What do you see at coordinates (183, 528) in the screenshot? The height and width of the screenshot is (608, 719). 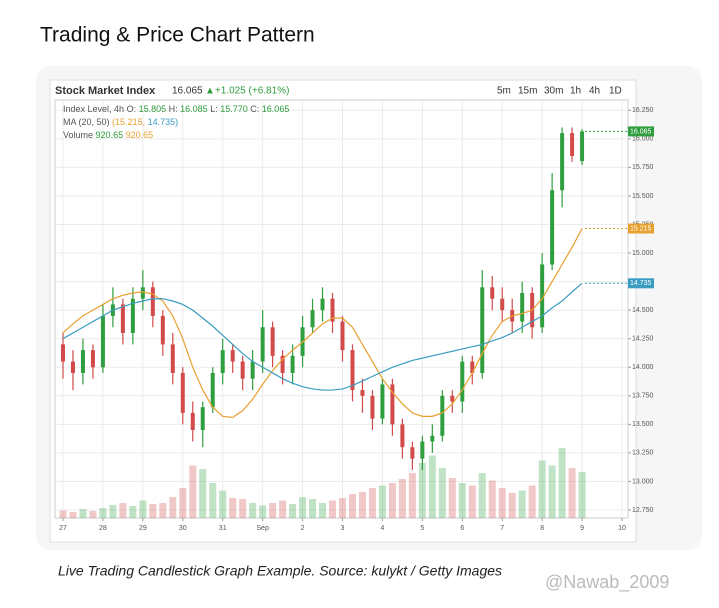 I see `x-tick-label: 30` at bounding box center [183, 528].